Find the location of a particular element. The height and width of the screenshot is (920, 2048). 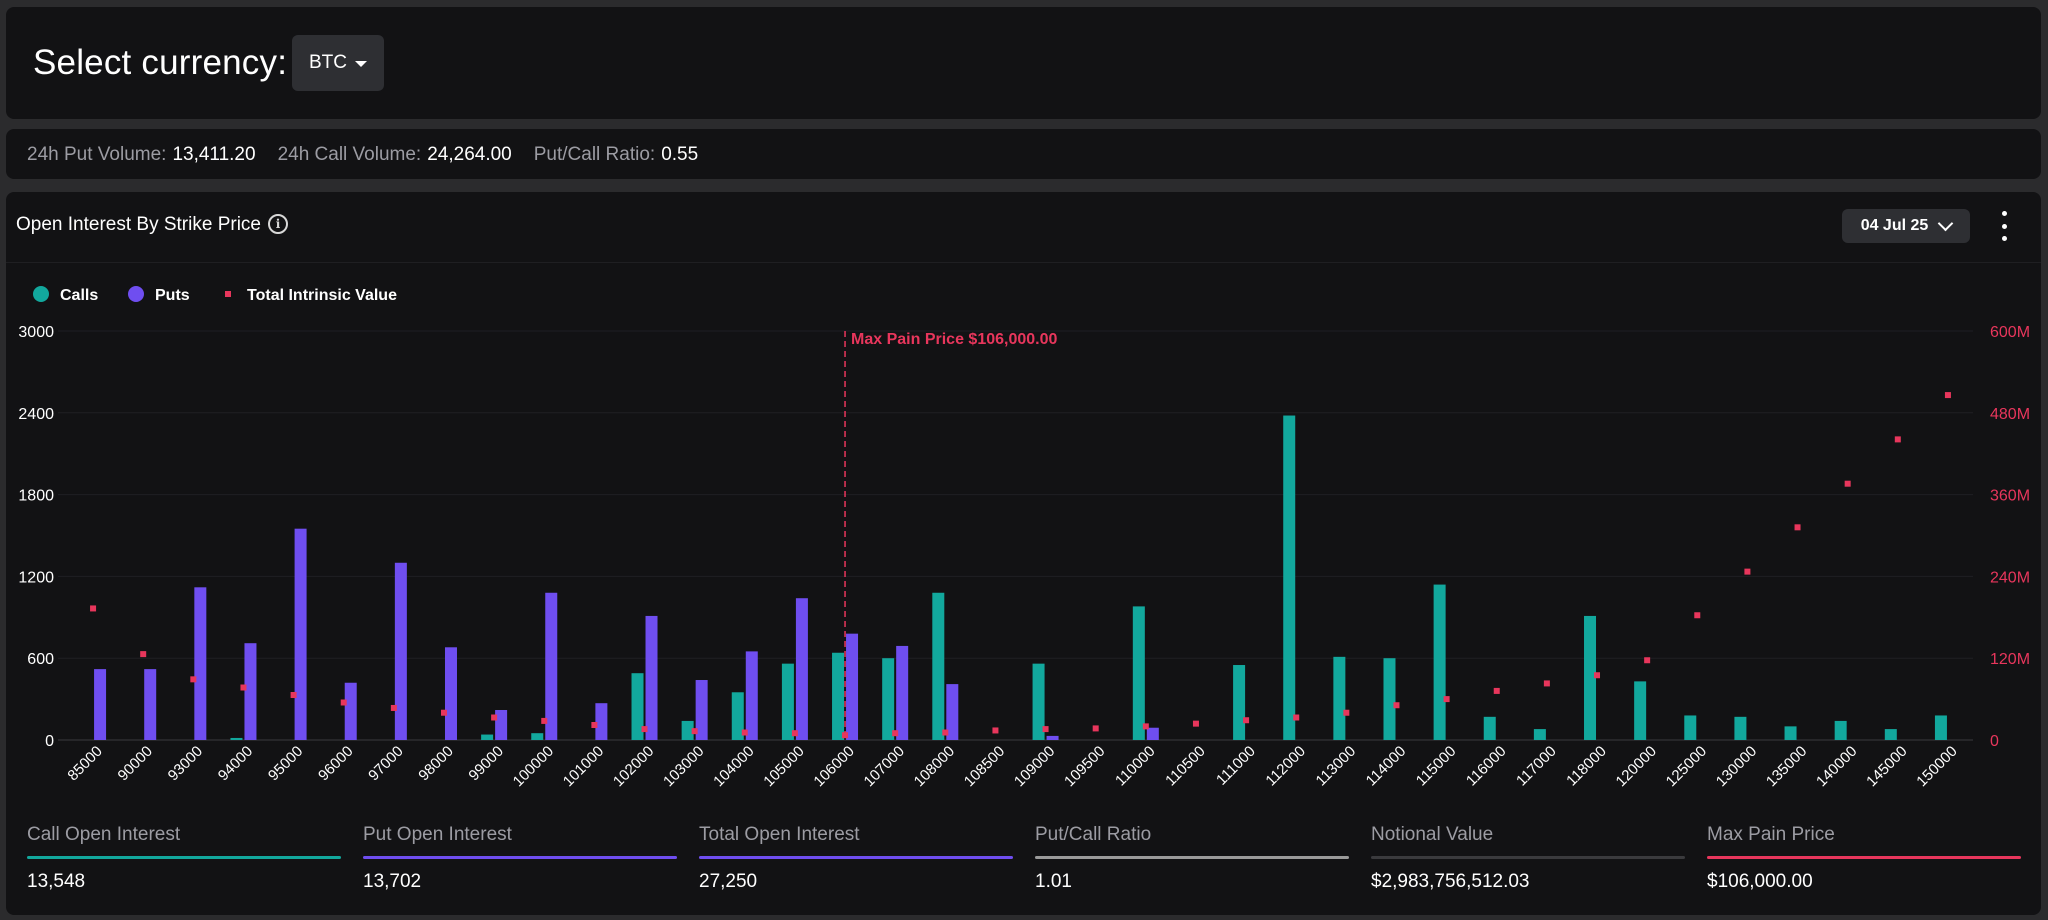

x-tick-label: 99000 is located at coordinates (486, 764).